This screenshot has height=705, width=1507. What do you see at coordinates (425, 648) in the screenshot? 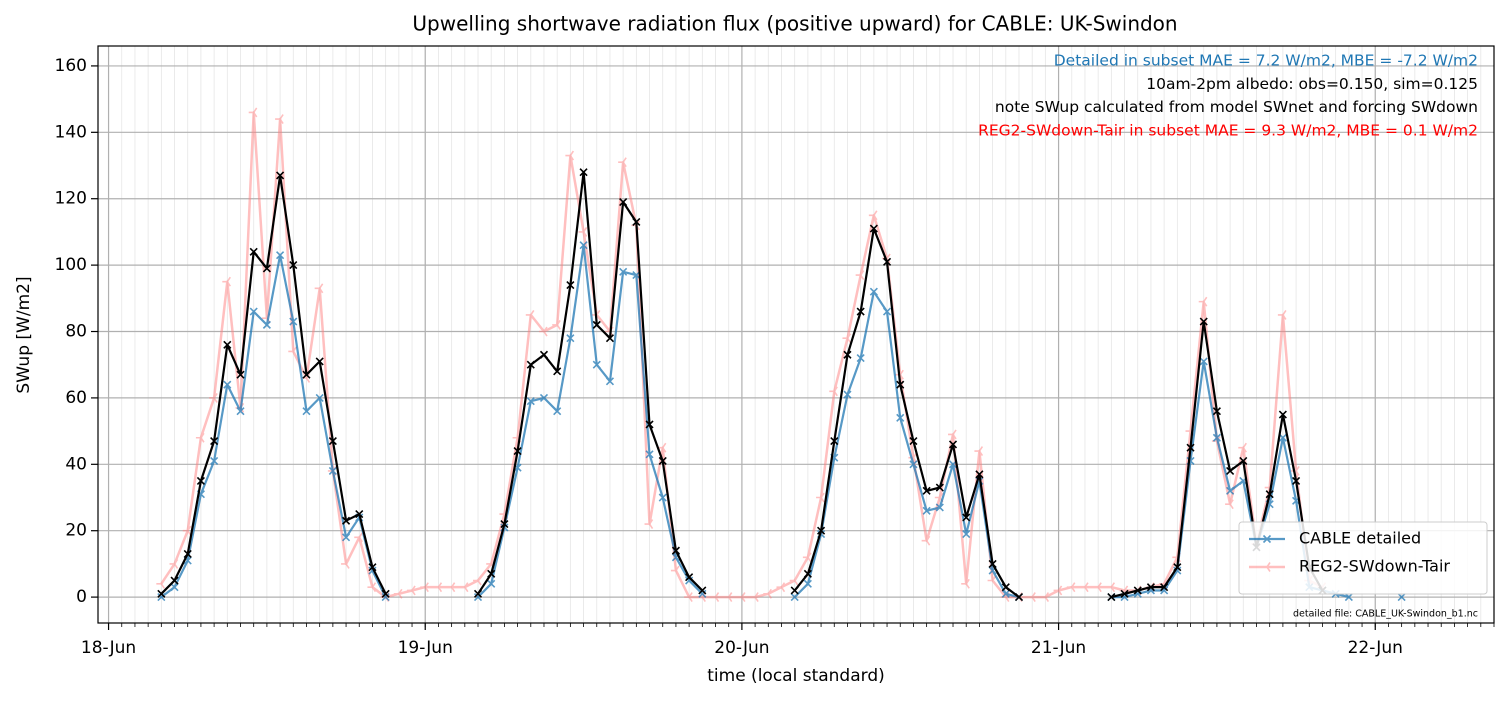
I see `x-tick-label: 19-Jun` at bounding box center [425, 648].